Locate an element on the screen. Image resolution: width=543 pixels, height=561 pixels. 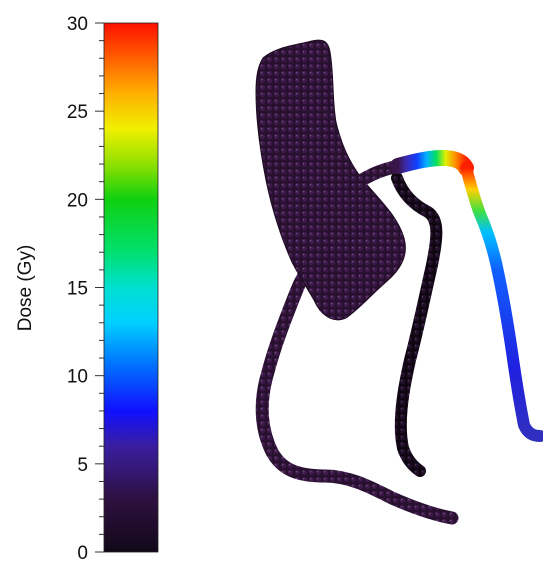
colorbar-tick-label: 5 is located at coordinates (82, 465).